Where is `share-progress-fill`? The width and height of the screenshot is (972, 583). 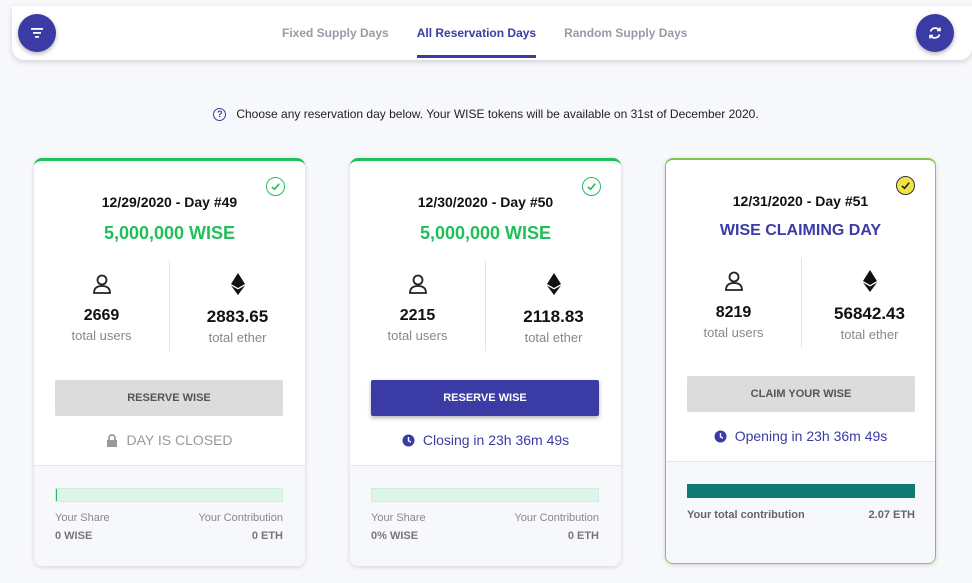
share-progress-fill is located at coordinates (56, 495).